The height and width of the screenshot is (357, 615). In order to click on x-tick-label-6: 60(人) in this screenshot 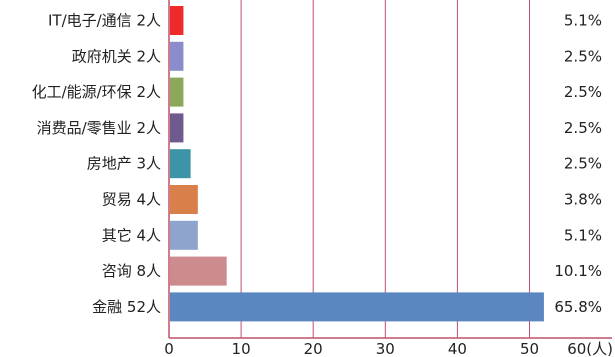, I will do `click(590, 348)`.